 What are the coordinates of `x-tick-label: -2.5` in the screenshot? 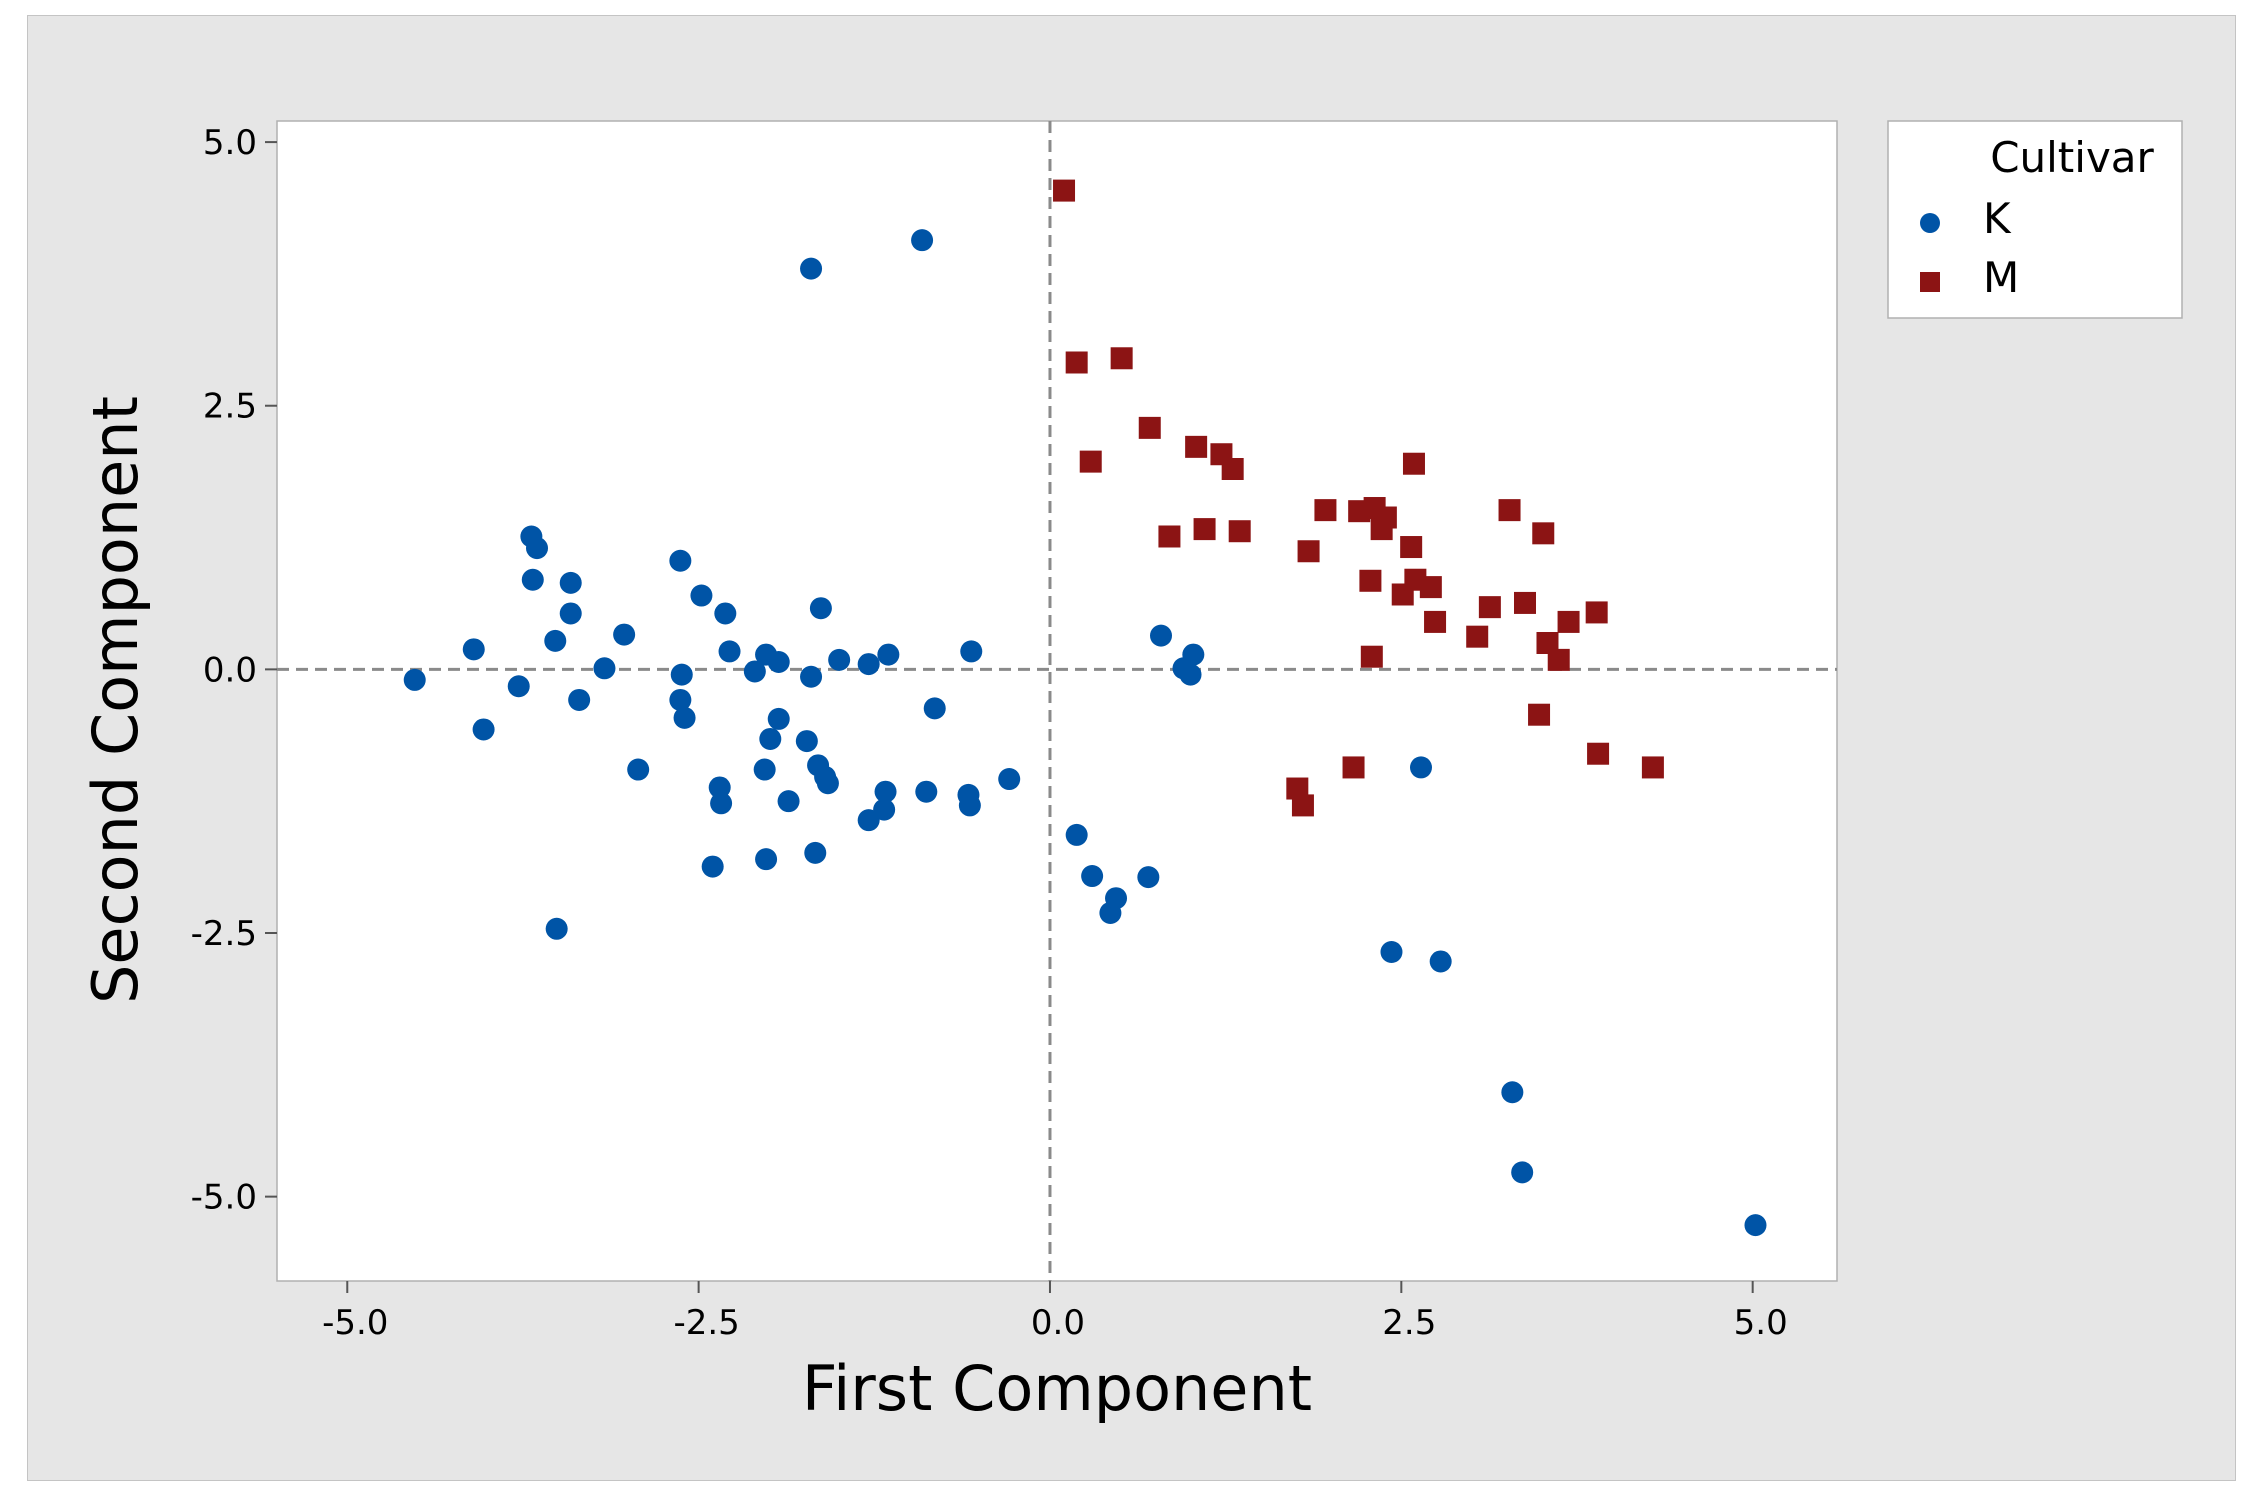 It's located at (706, 1323).